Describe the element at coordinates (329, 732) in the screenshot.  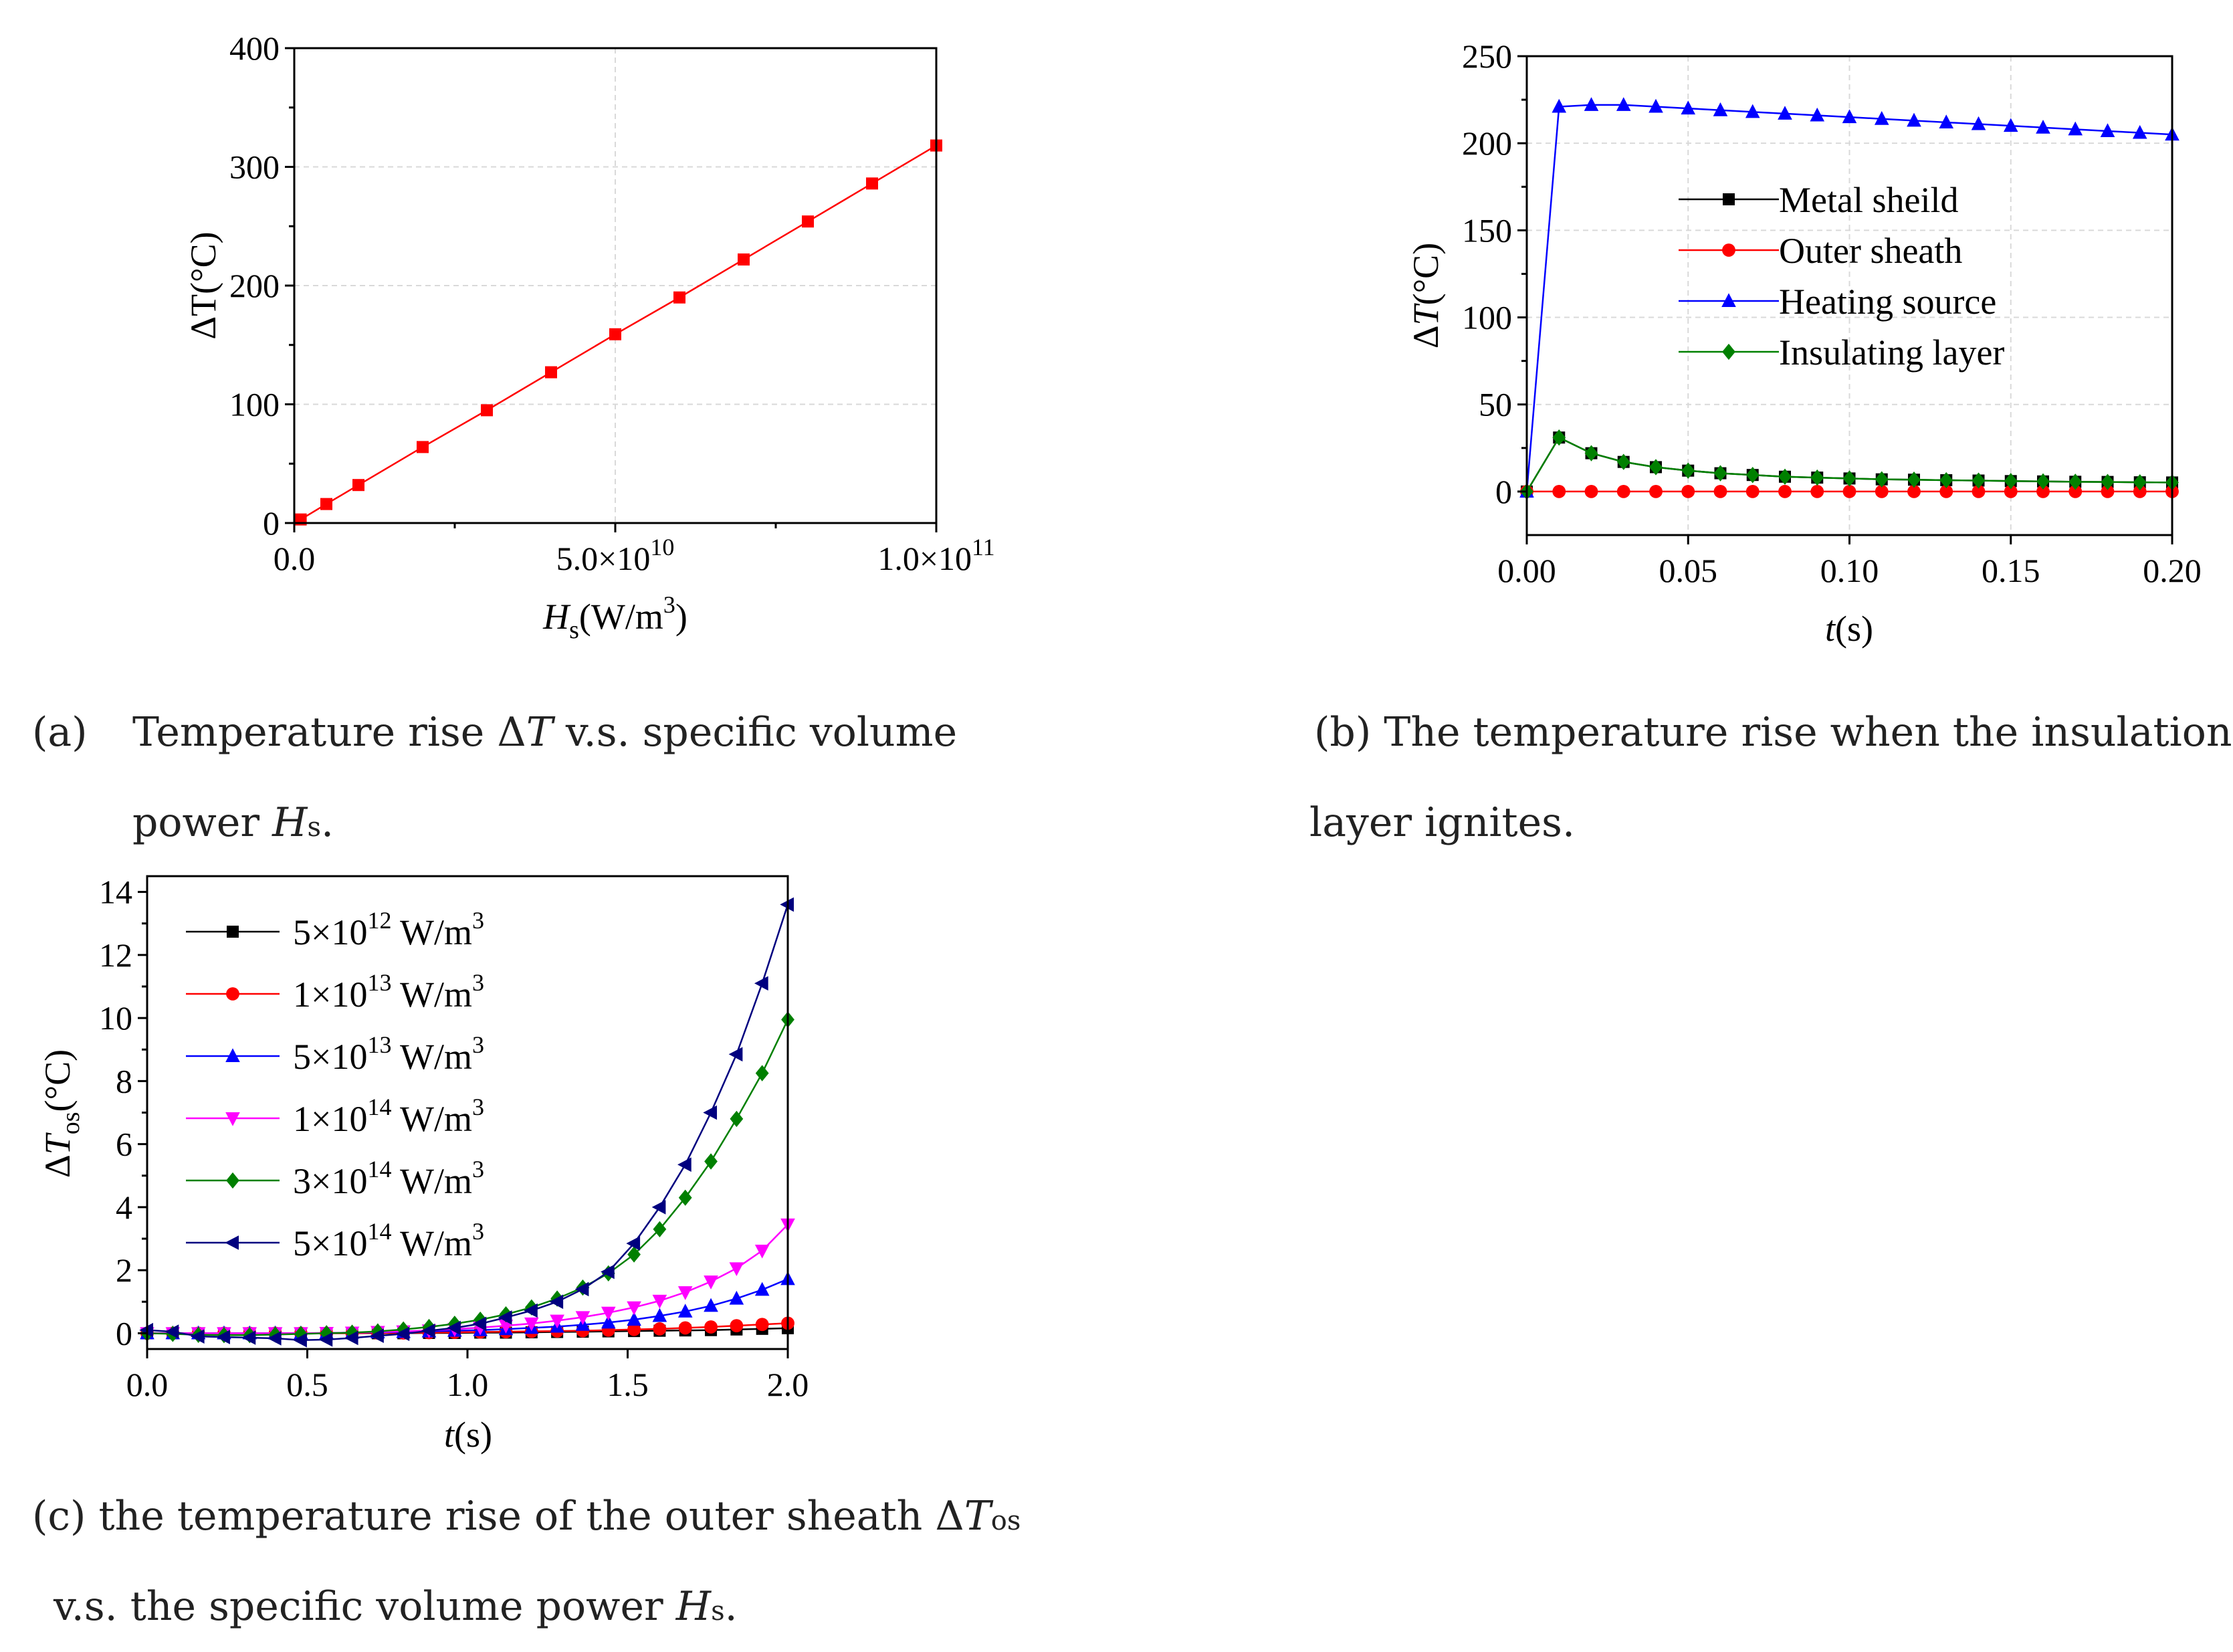
I see `caption-a-line1-pre: Temperature rise Δ` at that location.